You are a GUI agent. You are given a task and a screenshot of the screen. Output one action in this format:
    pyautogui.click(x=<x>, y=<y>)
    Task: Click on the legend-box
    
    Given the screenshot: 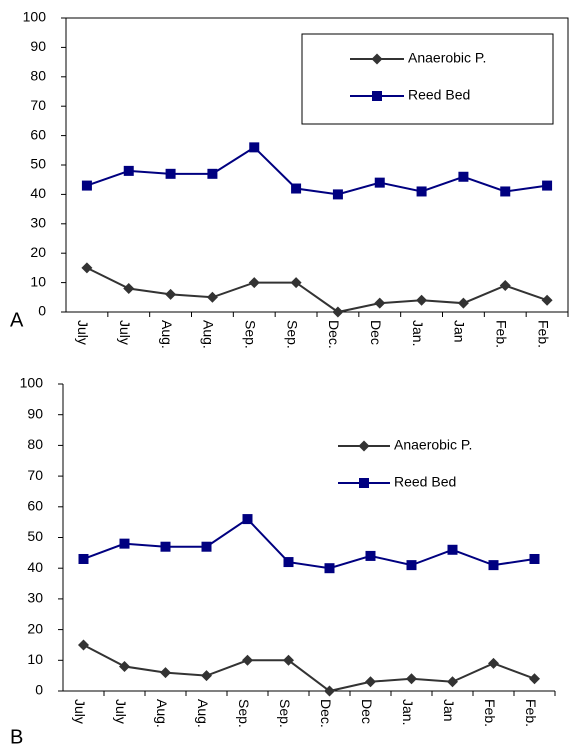 What is the action you would take?
    pyautogui.click(x=427, y=79)
    